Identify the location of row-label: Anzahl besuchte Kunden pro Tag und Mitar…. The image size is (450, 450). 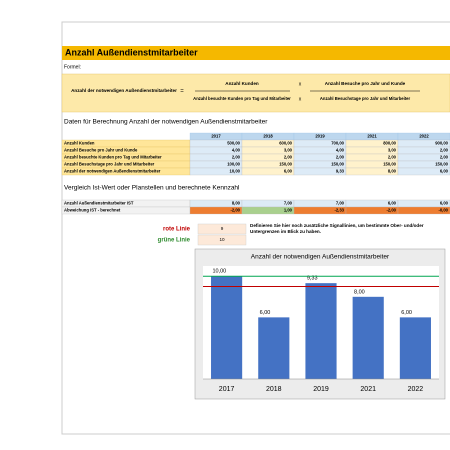
(113, 157).